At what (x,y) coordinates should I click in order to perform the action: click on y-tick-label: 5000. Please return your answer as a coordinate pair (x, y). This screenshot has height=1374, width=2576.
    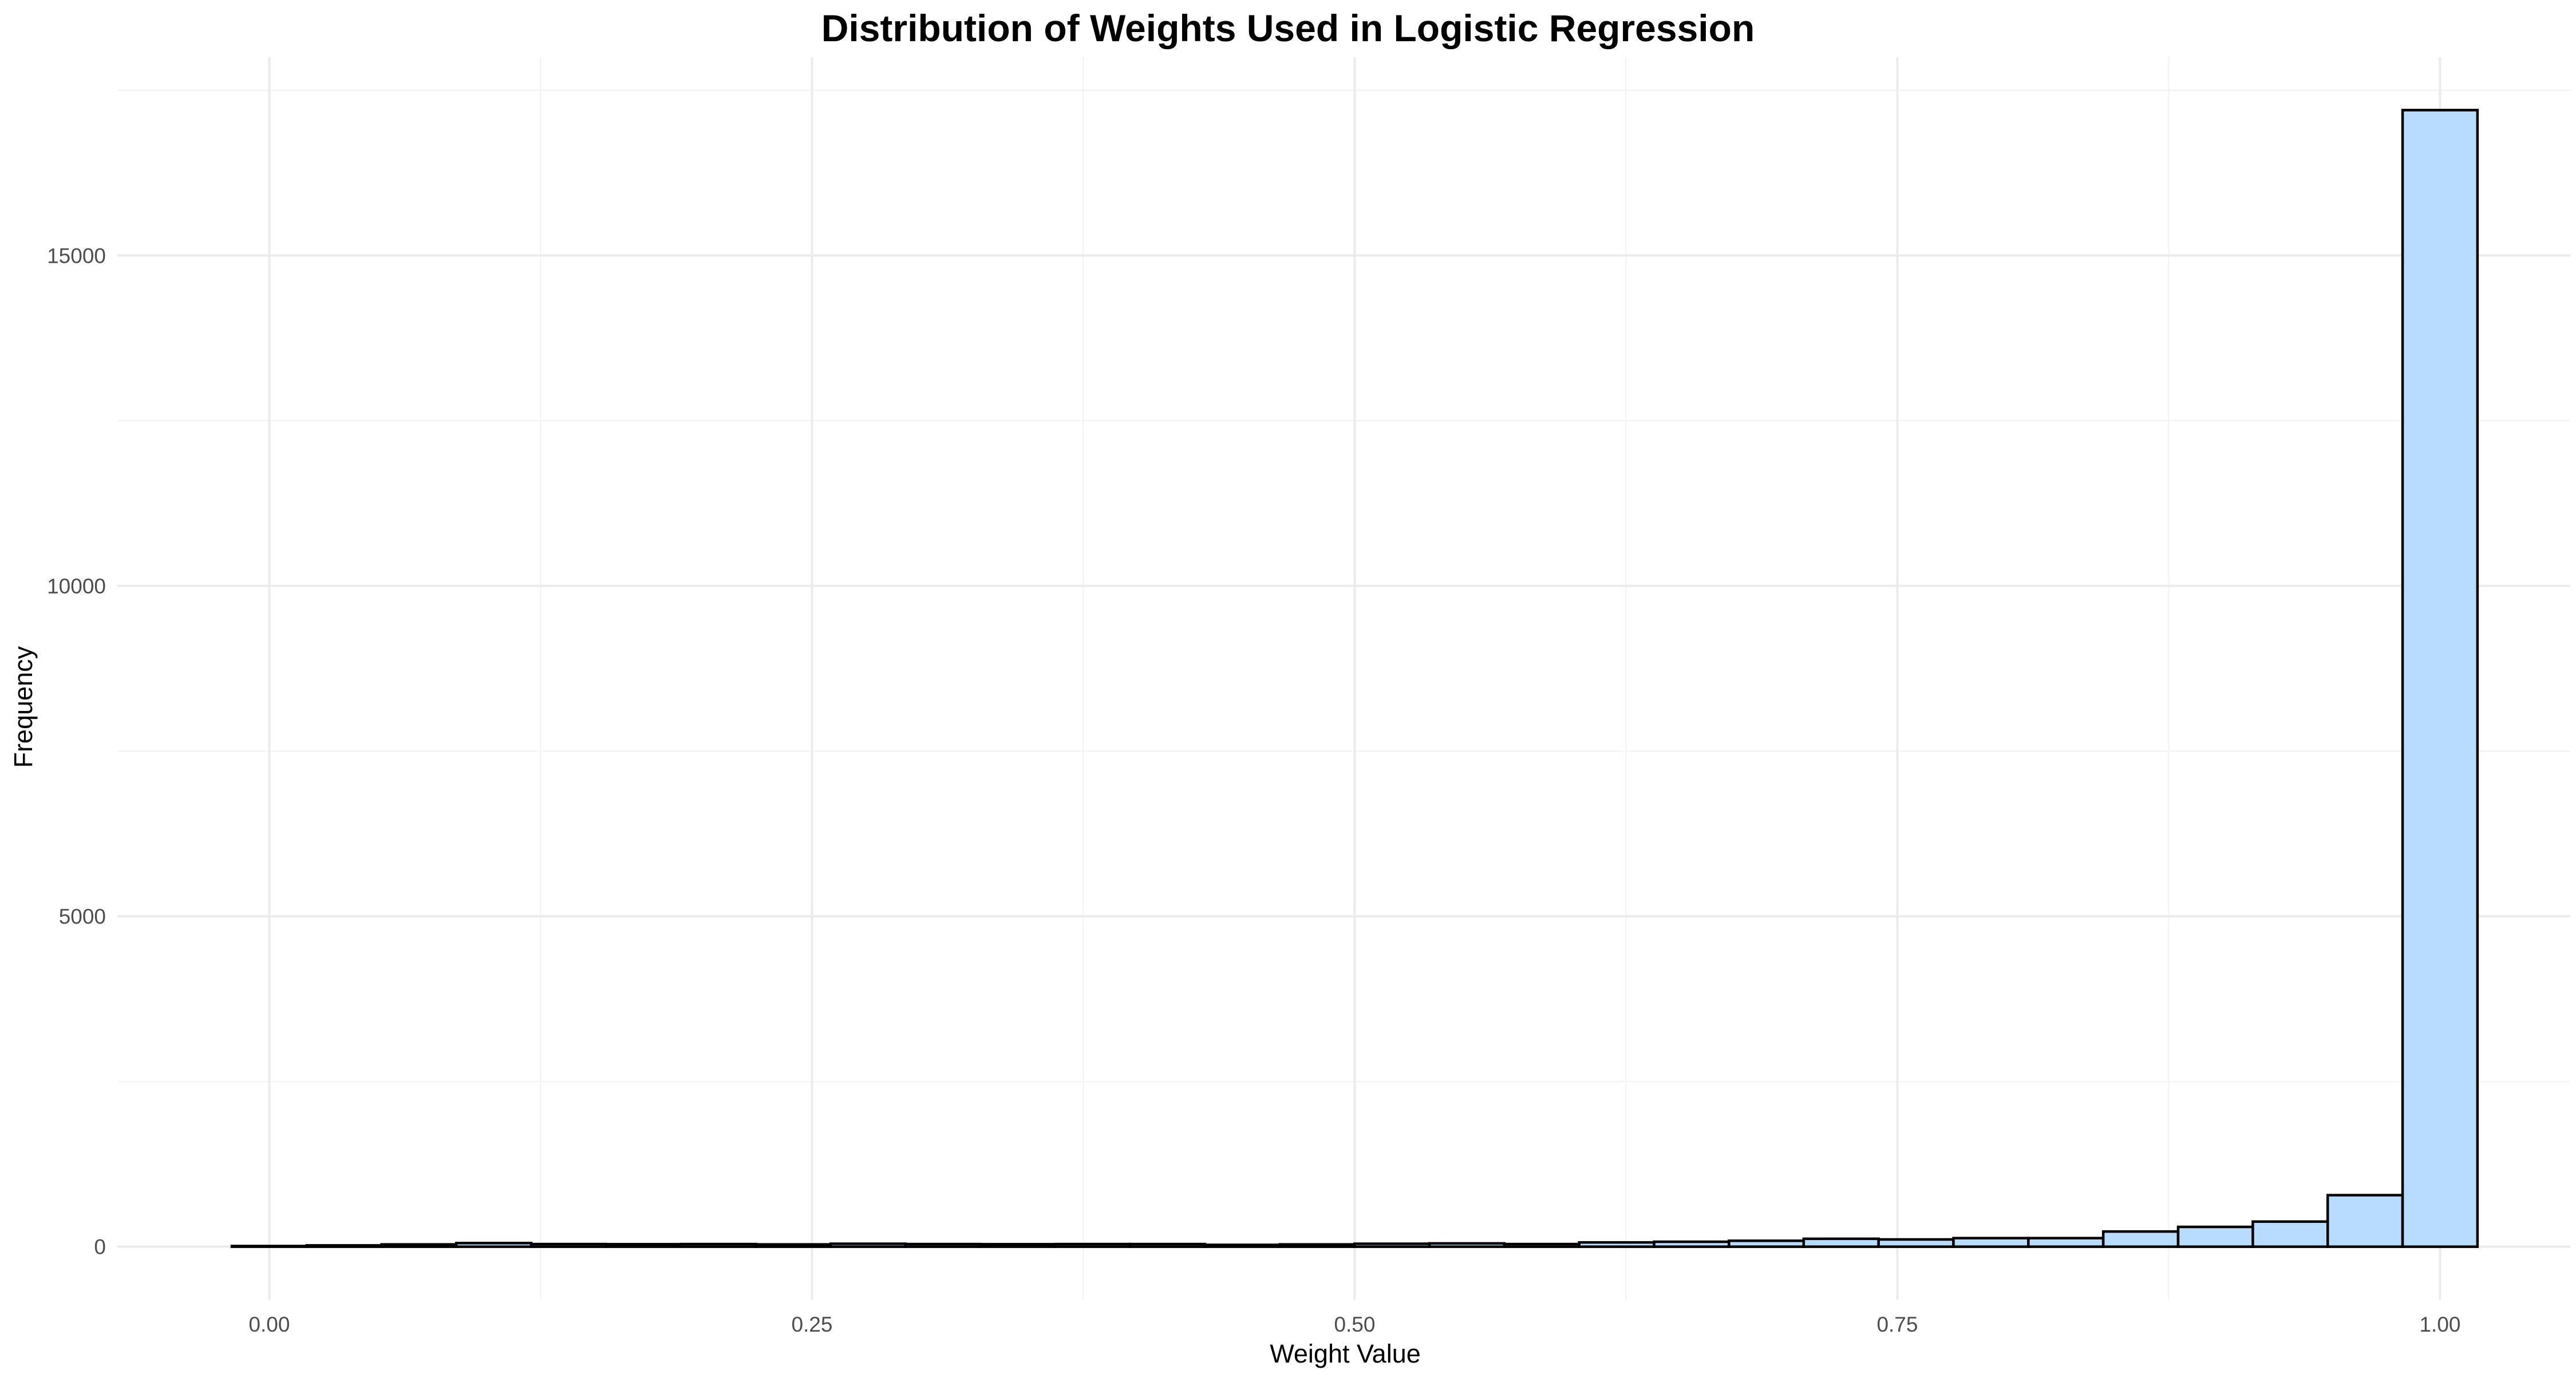
    Looking at the image, I should click on (82, 917).